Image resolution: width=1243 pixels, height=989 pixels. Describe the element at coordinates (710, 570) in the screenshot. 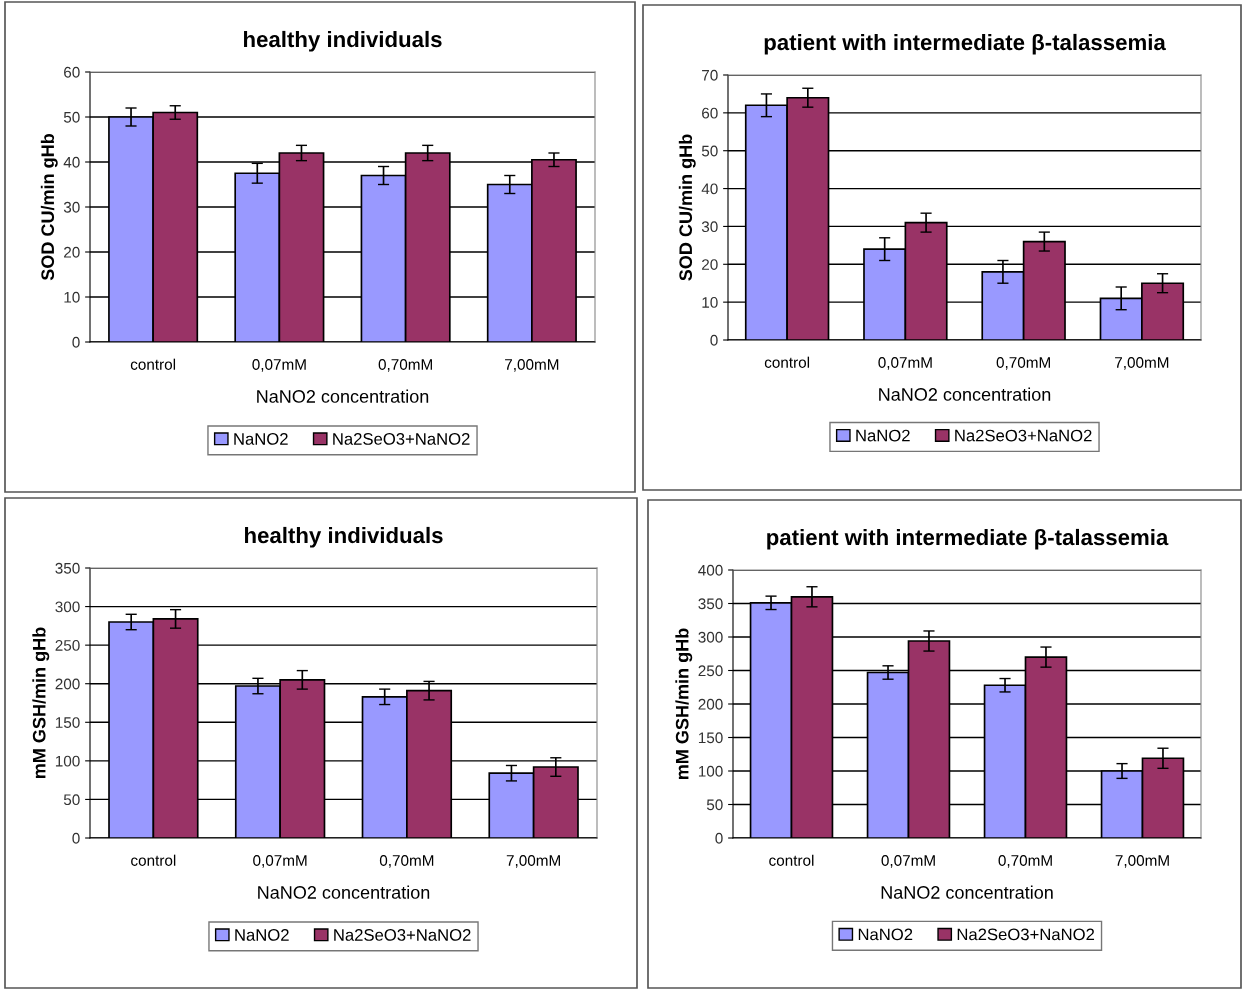

I see `y-tick-label: 400` at that location.